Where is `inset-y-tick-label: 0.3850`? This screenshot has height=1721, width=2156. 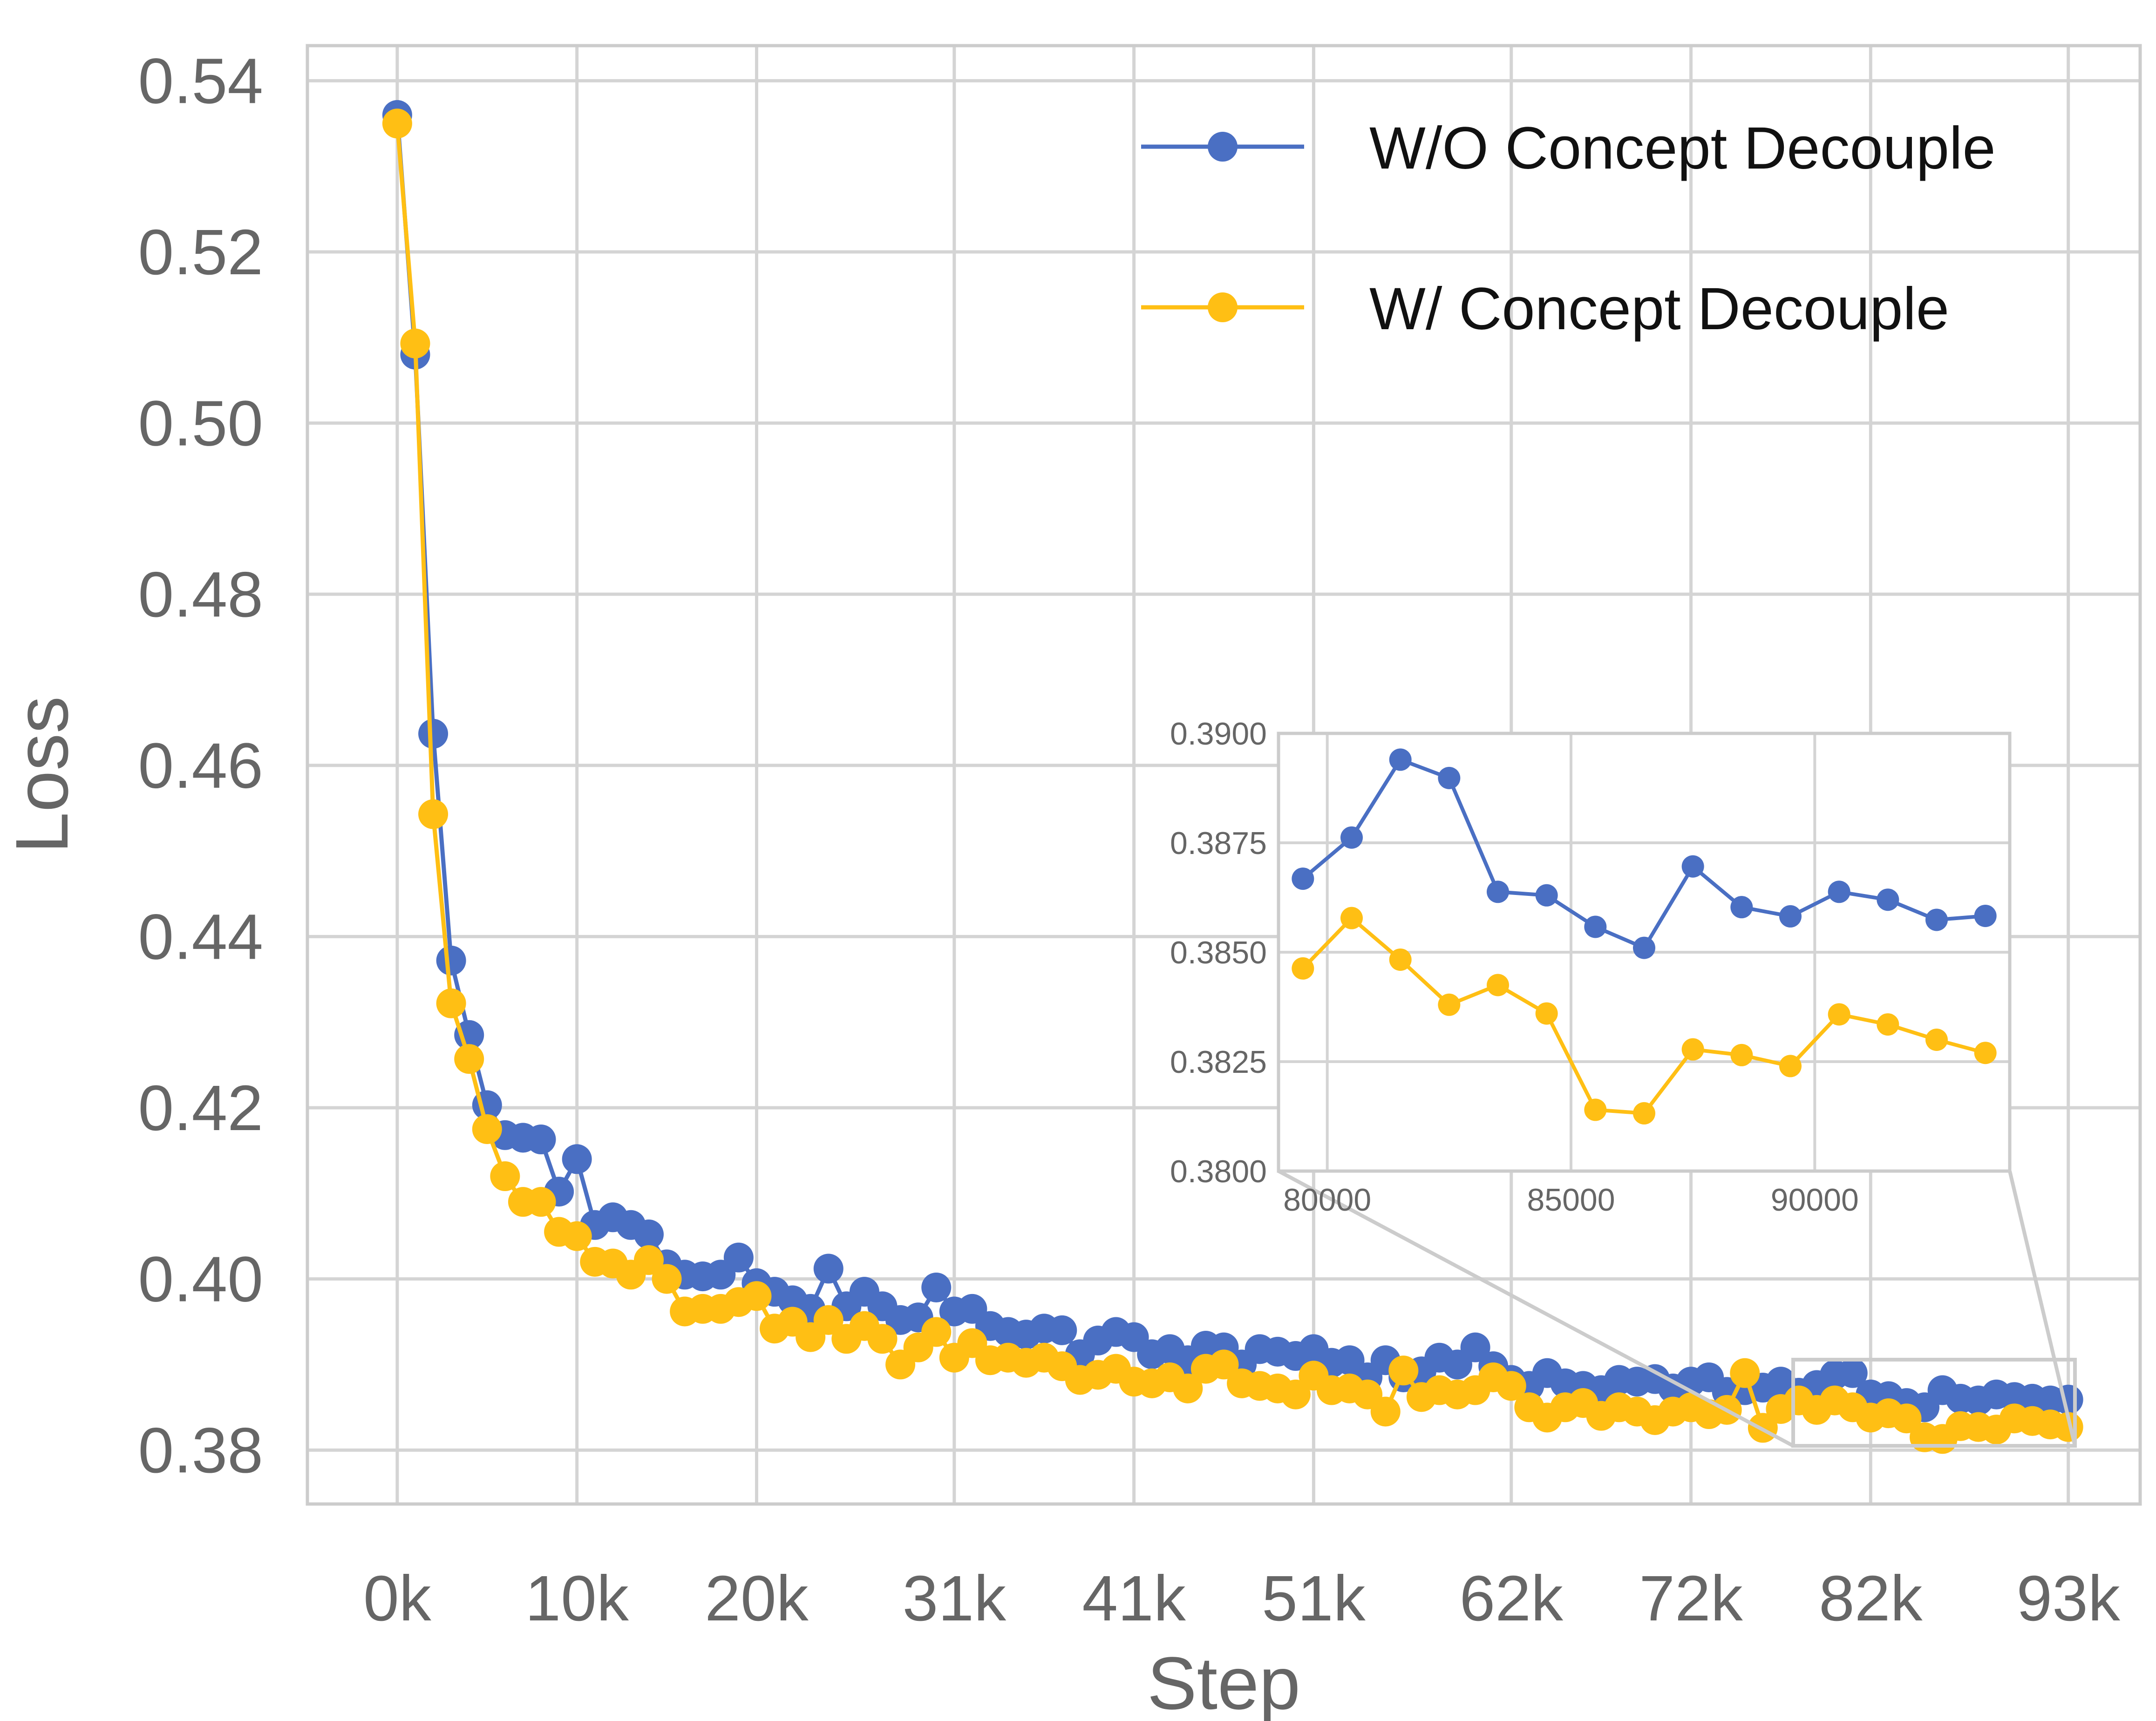 inset-y-tick-label: 0.3850 is located at coordinates (1218, 952).